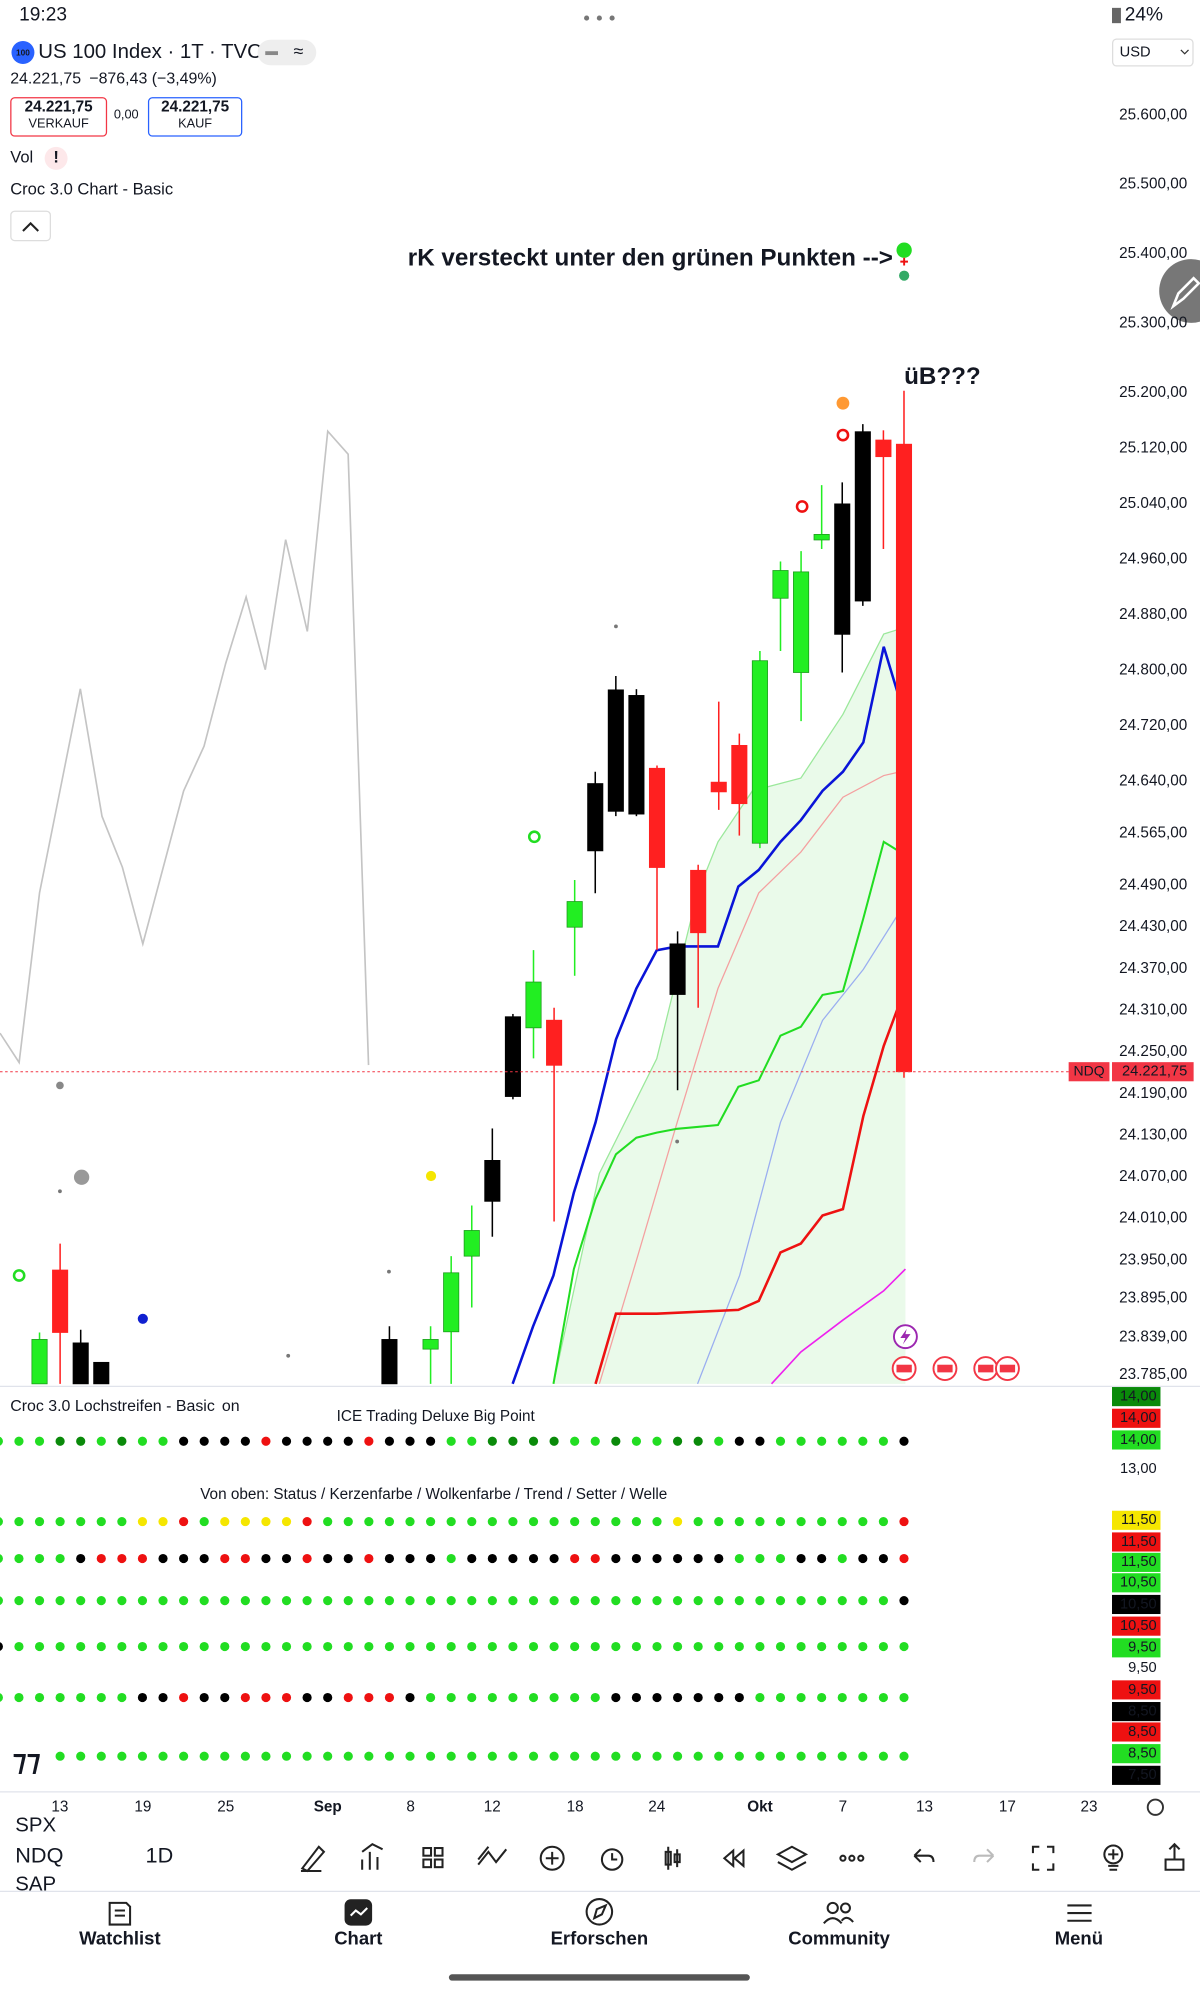 This screenshot has height=2000, width=1200. I want to click on y-tick-label: 24.490,00, so click(1153, 885).